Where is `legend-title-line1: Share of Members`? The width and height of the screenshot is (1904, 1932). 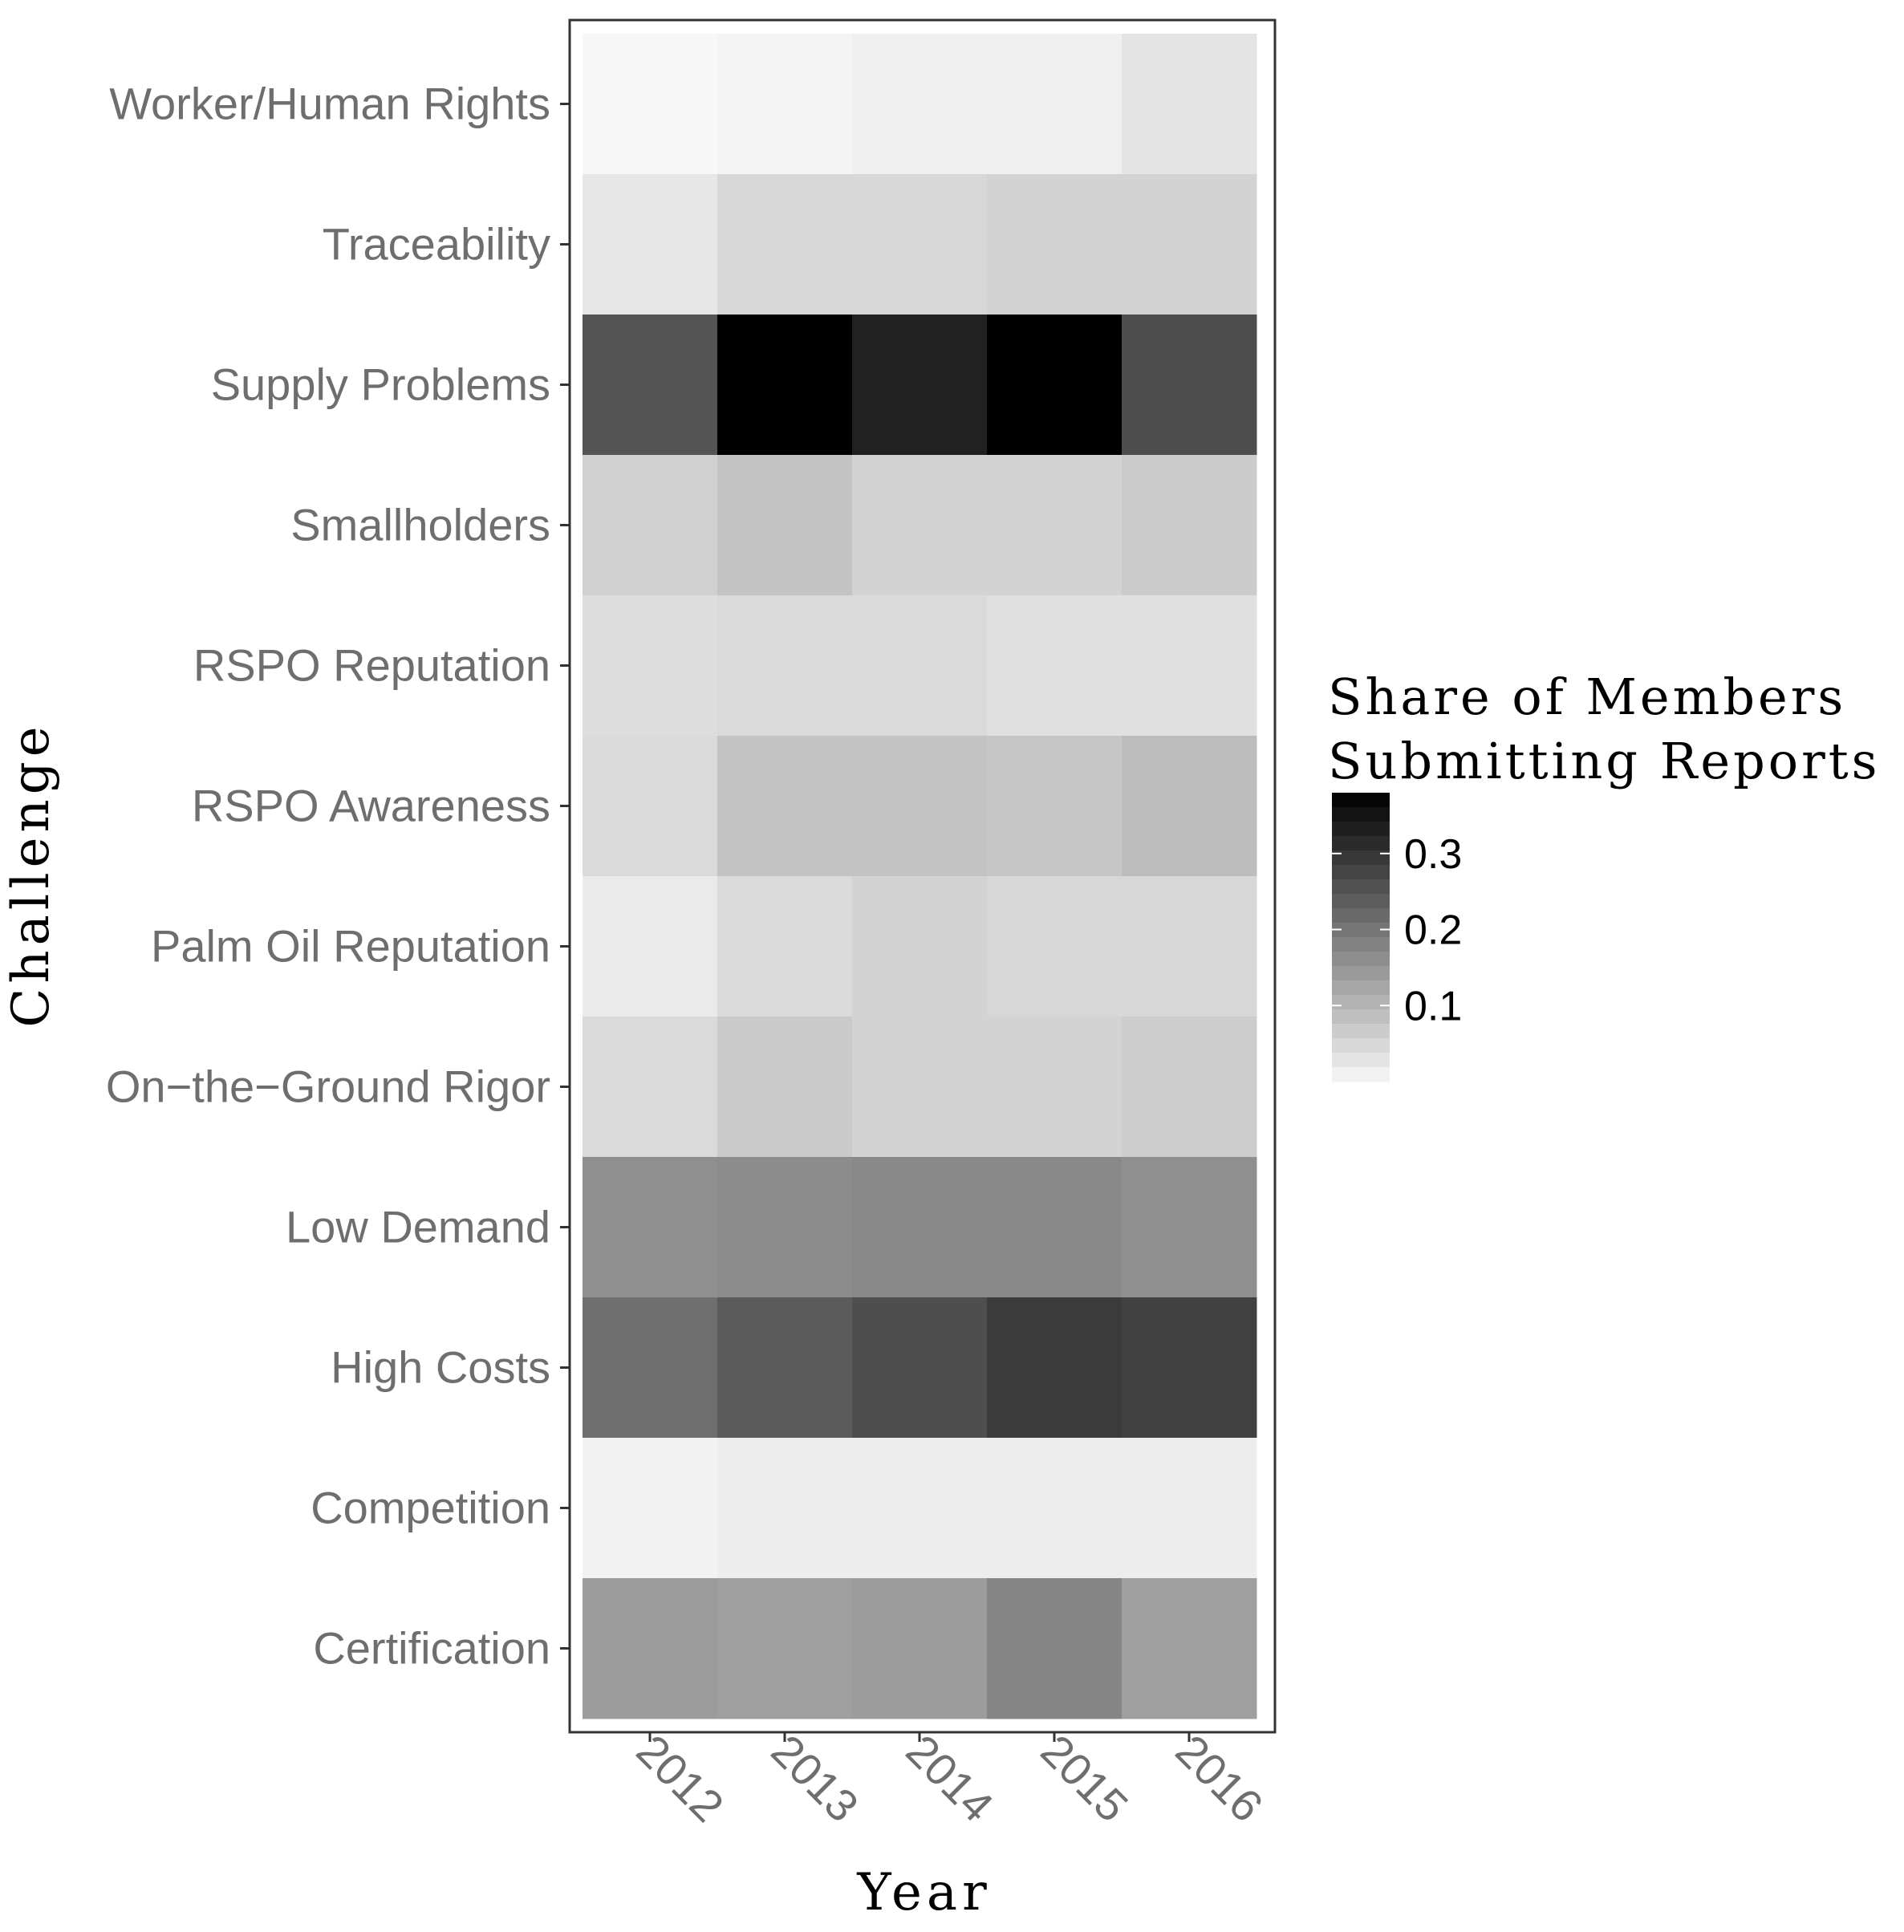 legend-title-line1: Share of Members is located at coordinates (1587, 697).